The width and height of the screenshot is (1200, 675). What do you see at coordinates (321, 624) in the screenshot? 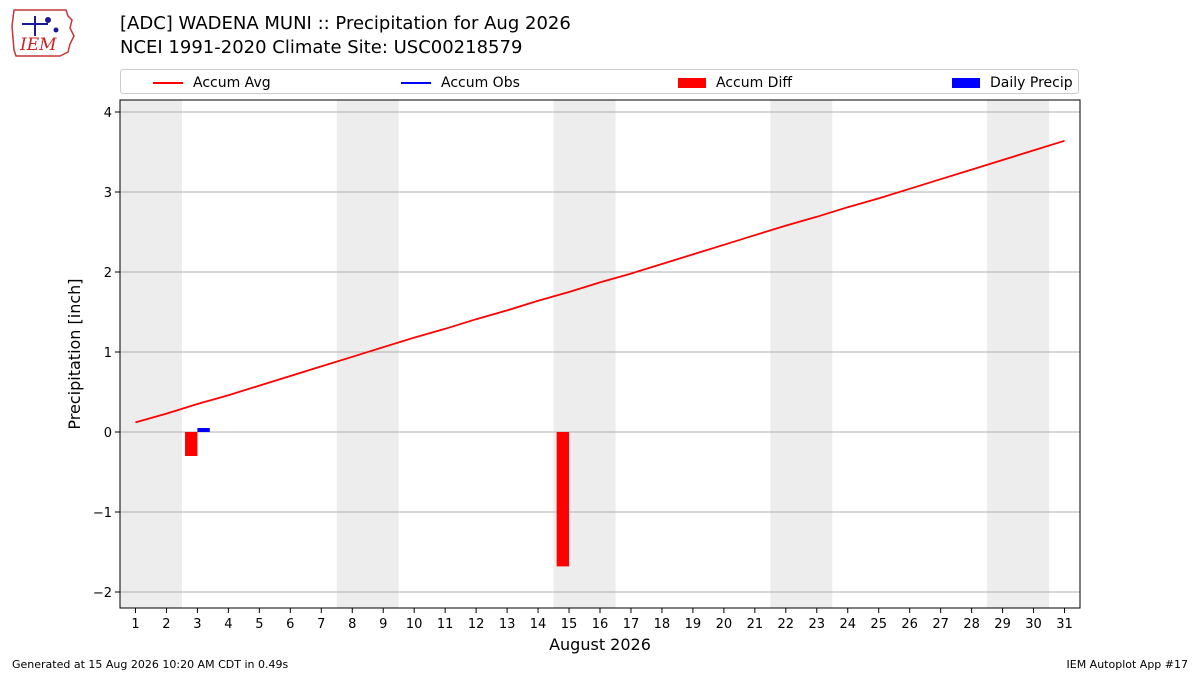
I see `x-tick-label: 7` at bounding box center [321, 624].